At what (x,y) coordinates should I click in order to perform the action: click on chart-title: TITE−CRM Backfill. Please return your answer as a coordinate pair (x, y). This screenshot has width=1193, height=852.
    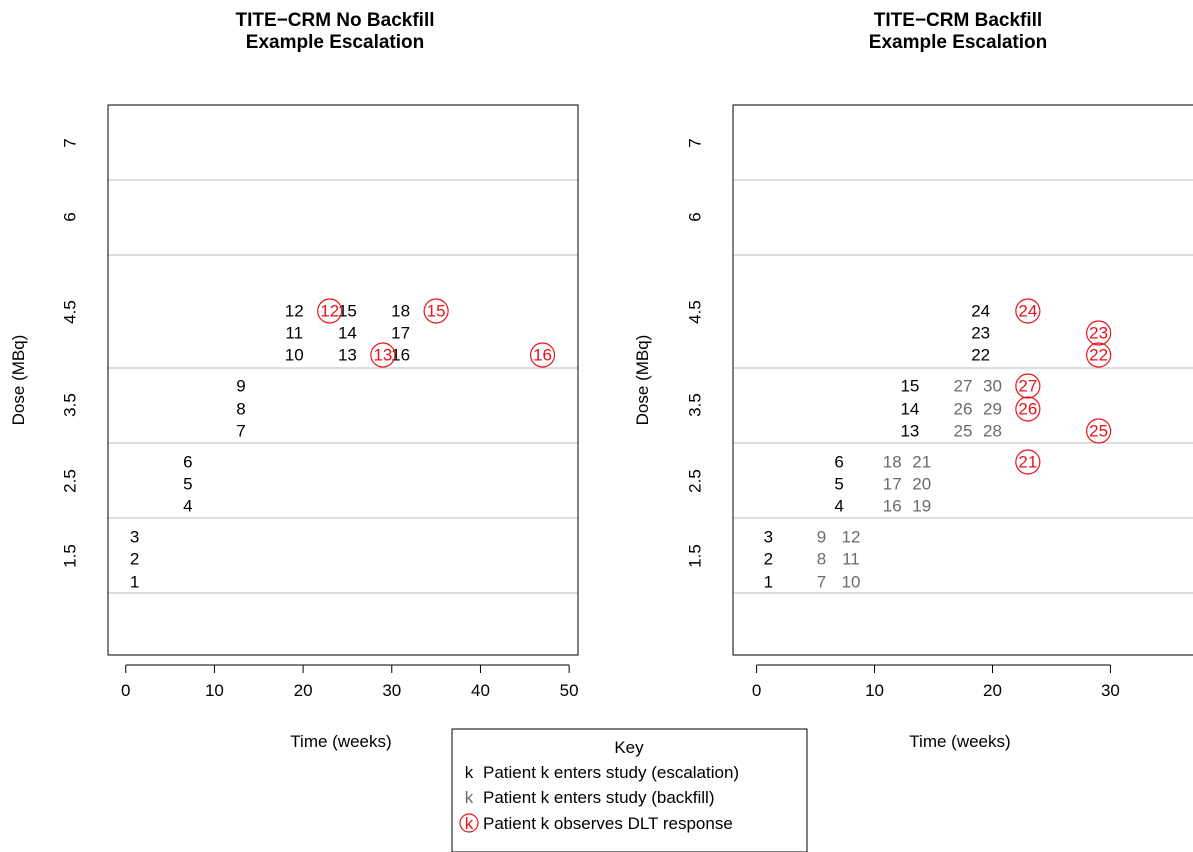
    Looking at the image, I should click on (958, 20).